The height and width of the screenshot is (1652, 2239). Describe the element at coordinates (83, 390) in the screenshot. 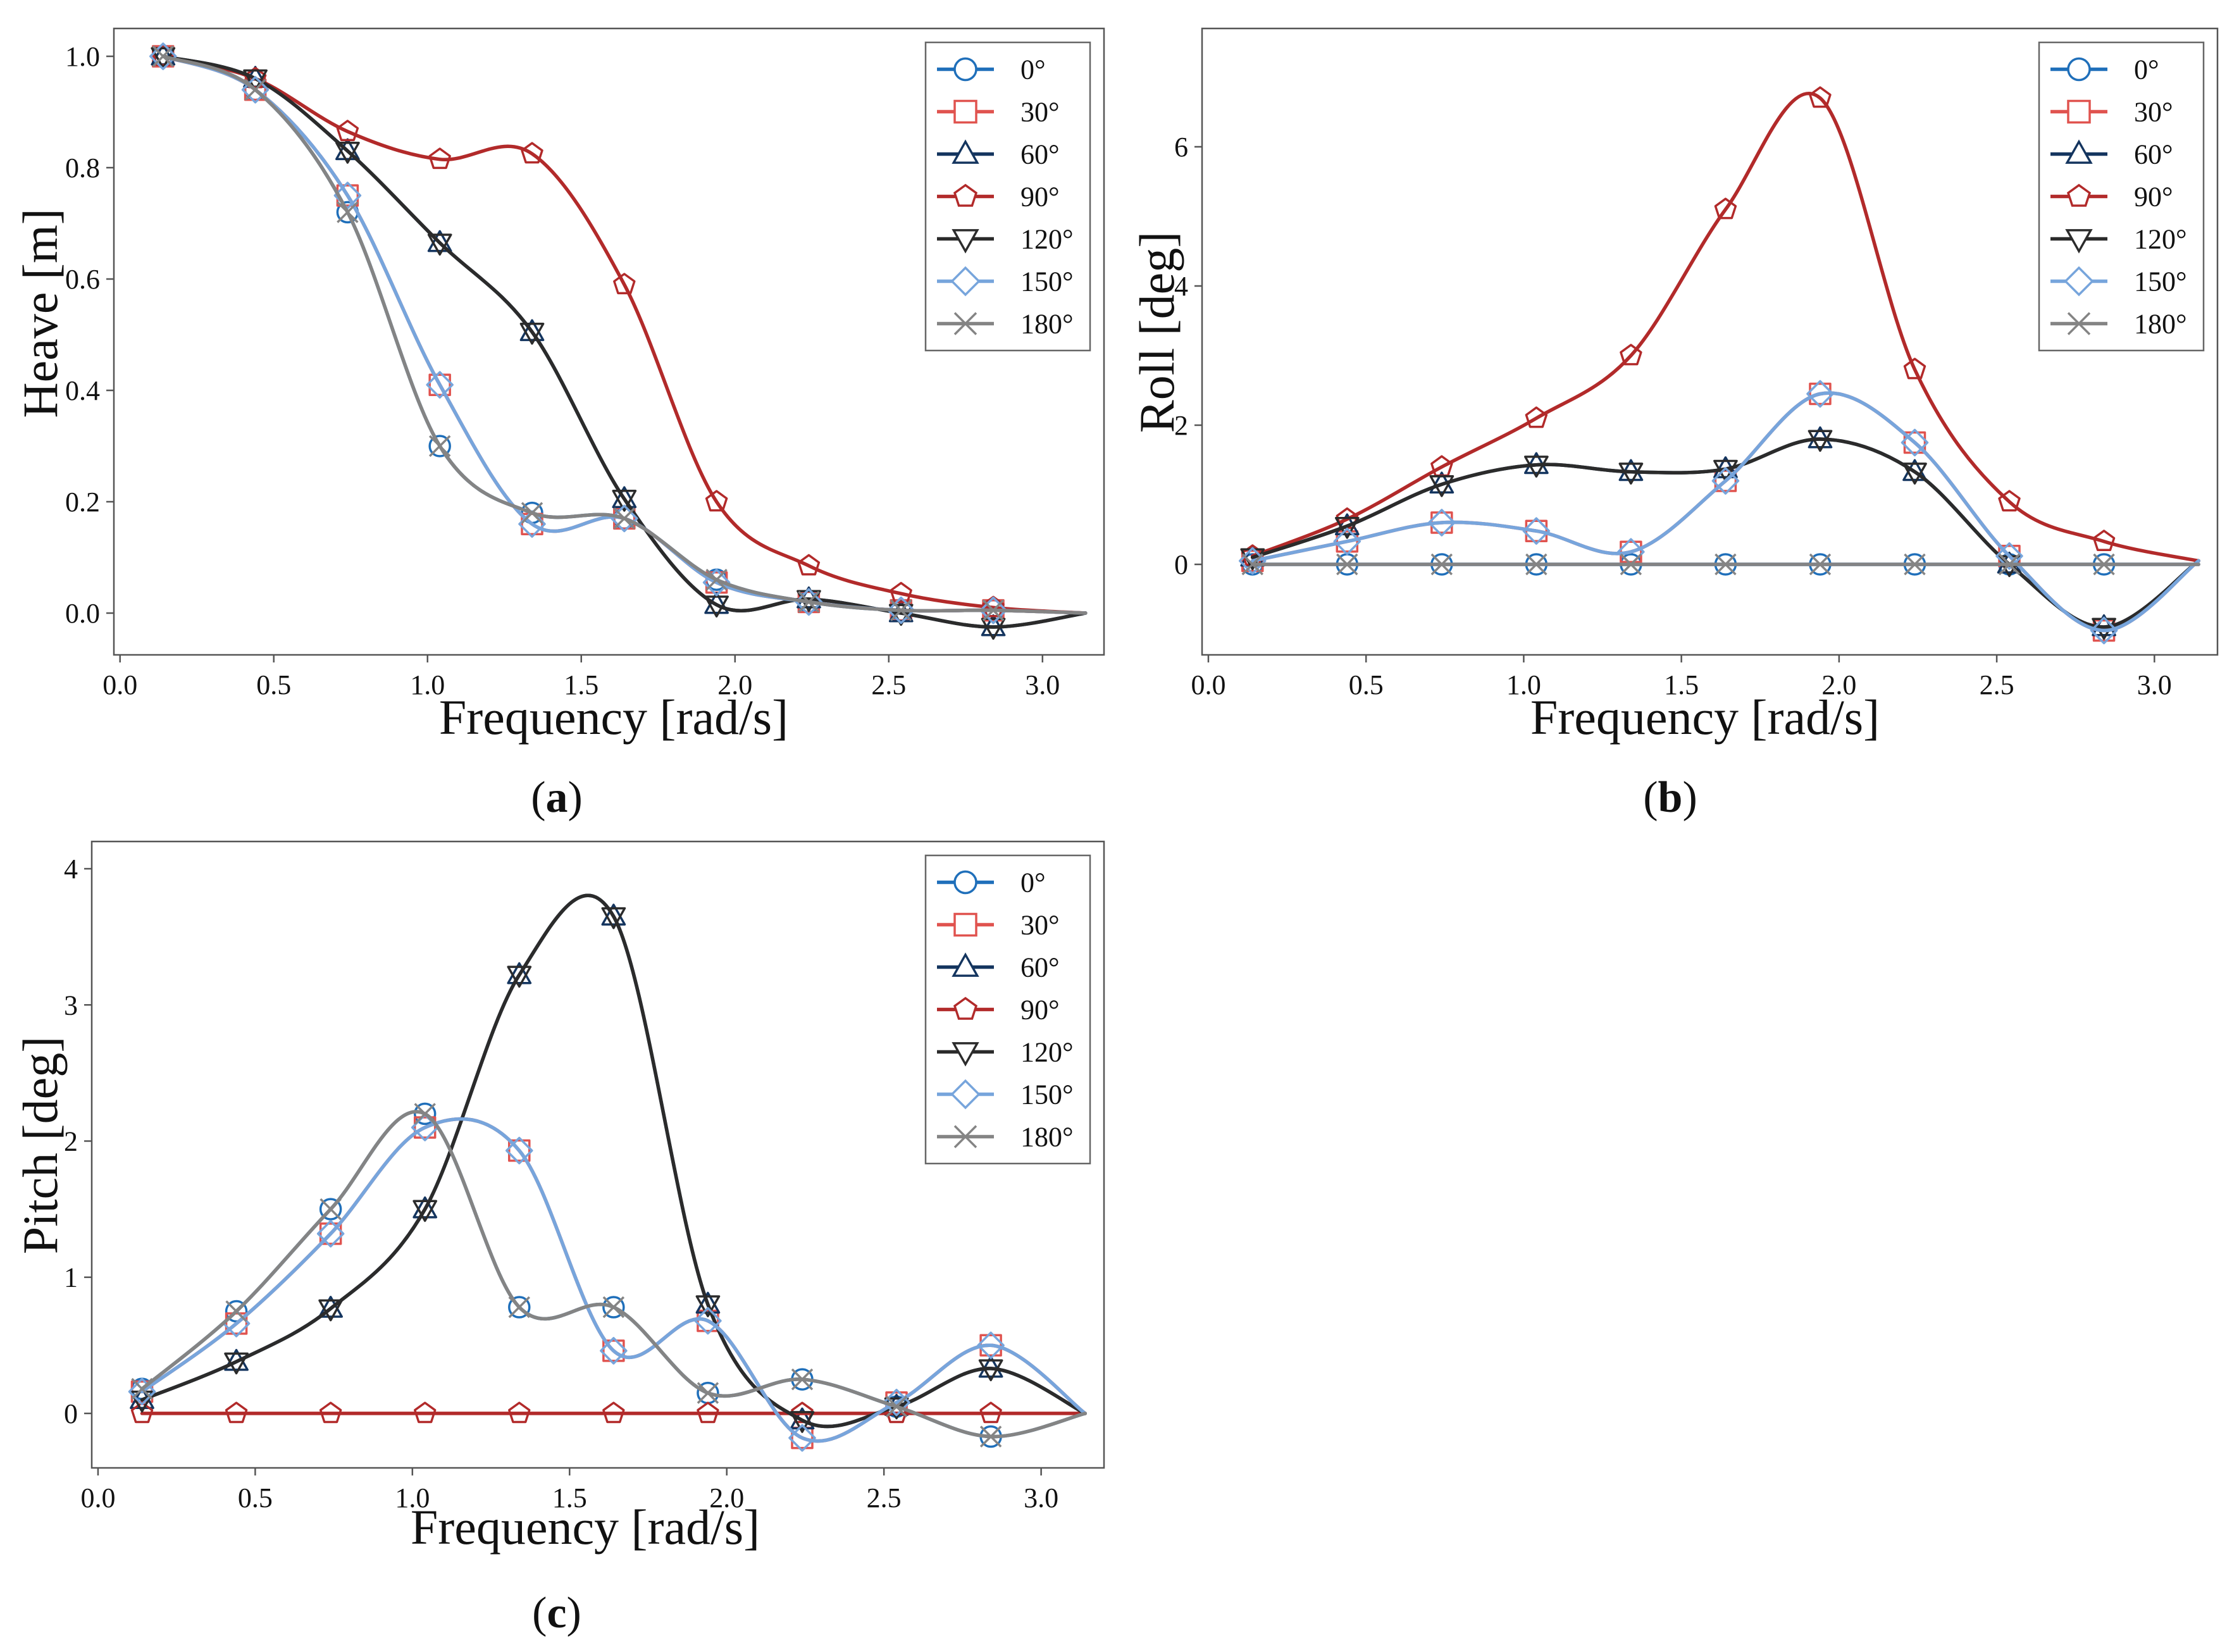

I see `panel-a-ytick-label: 0.4` at that location.